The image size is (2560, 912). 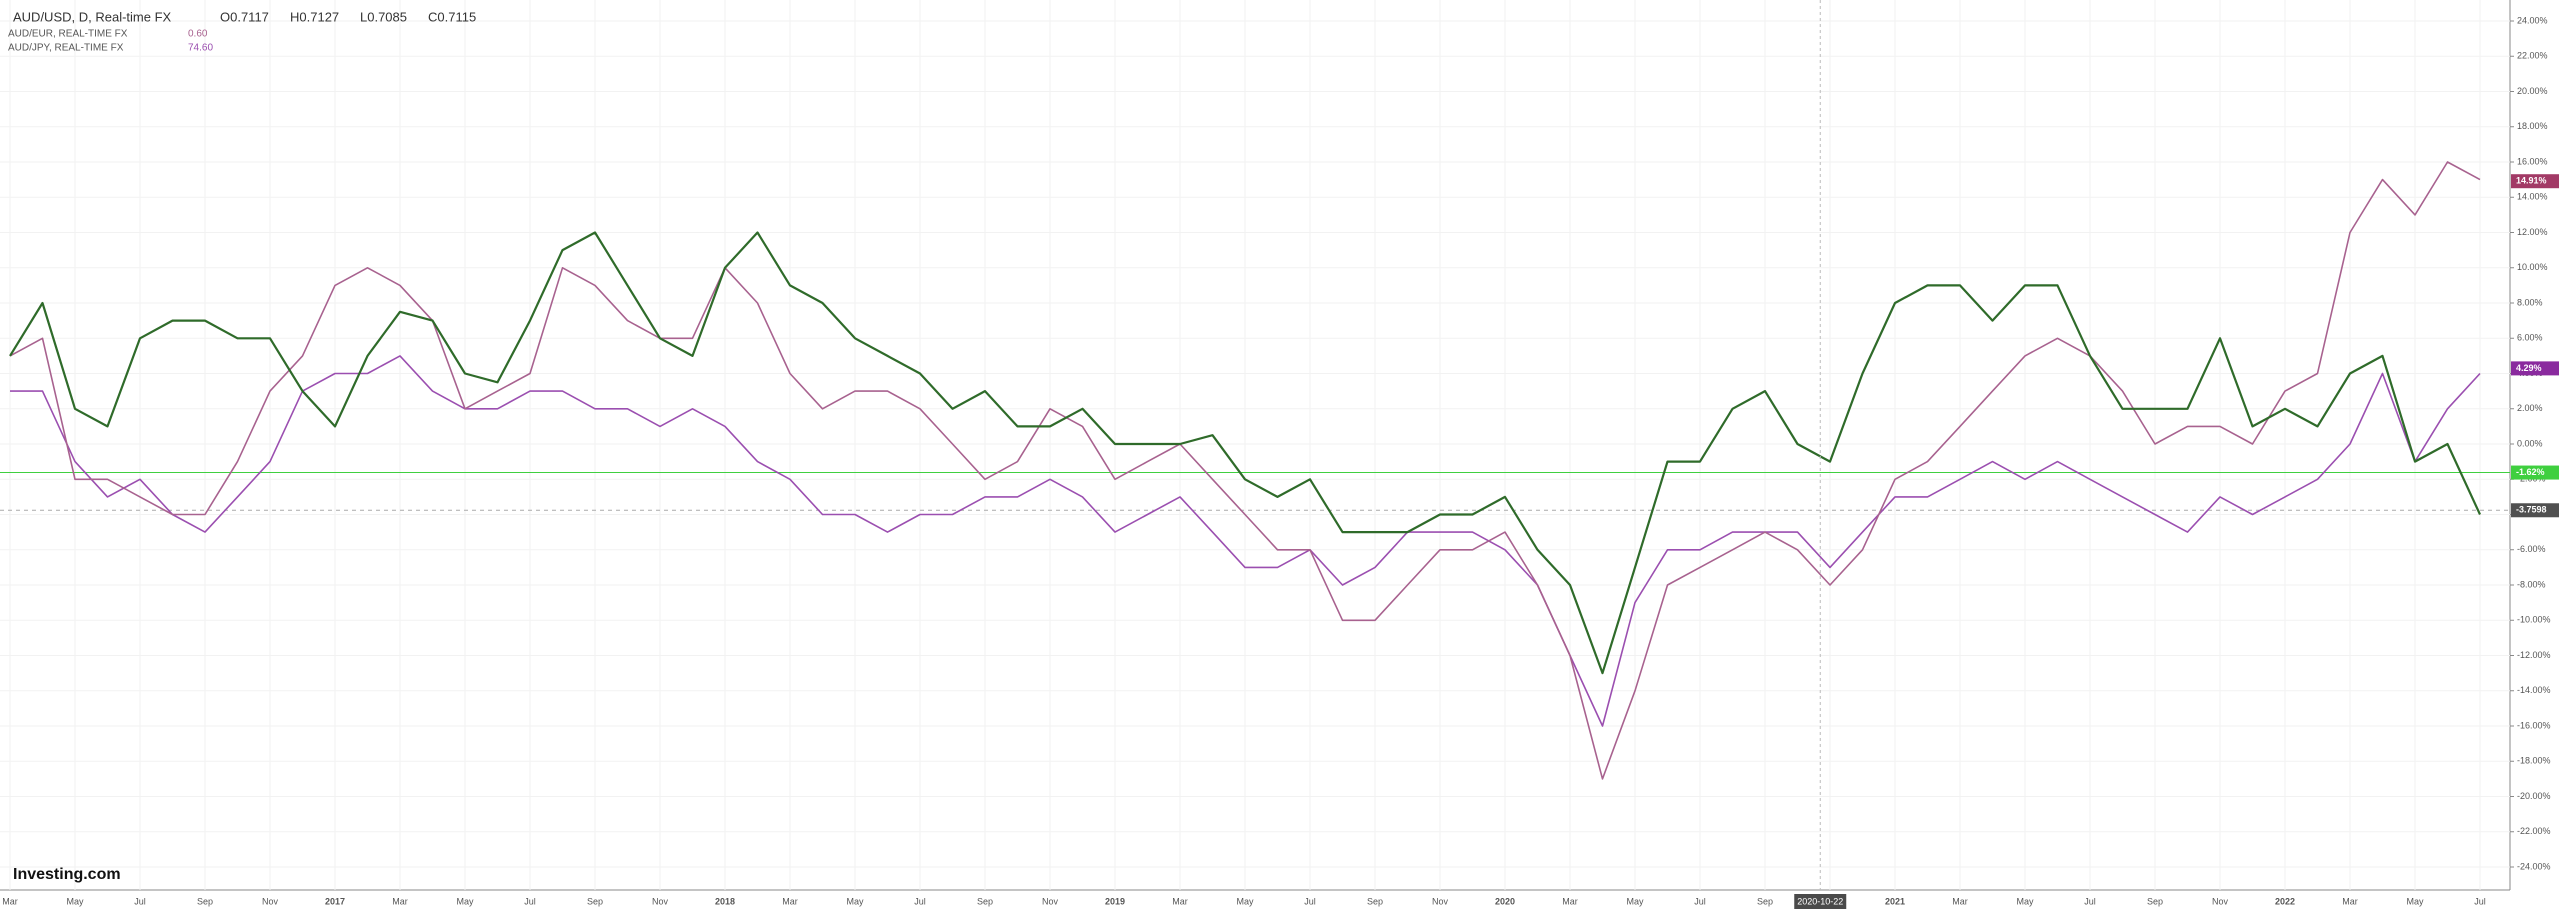 What do you see at coordinates (314, 16) in the screenshot?
I see `ohlc-high: H0.7127` at bounding box center [314, 16].